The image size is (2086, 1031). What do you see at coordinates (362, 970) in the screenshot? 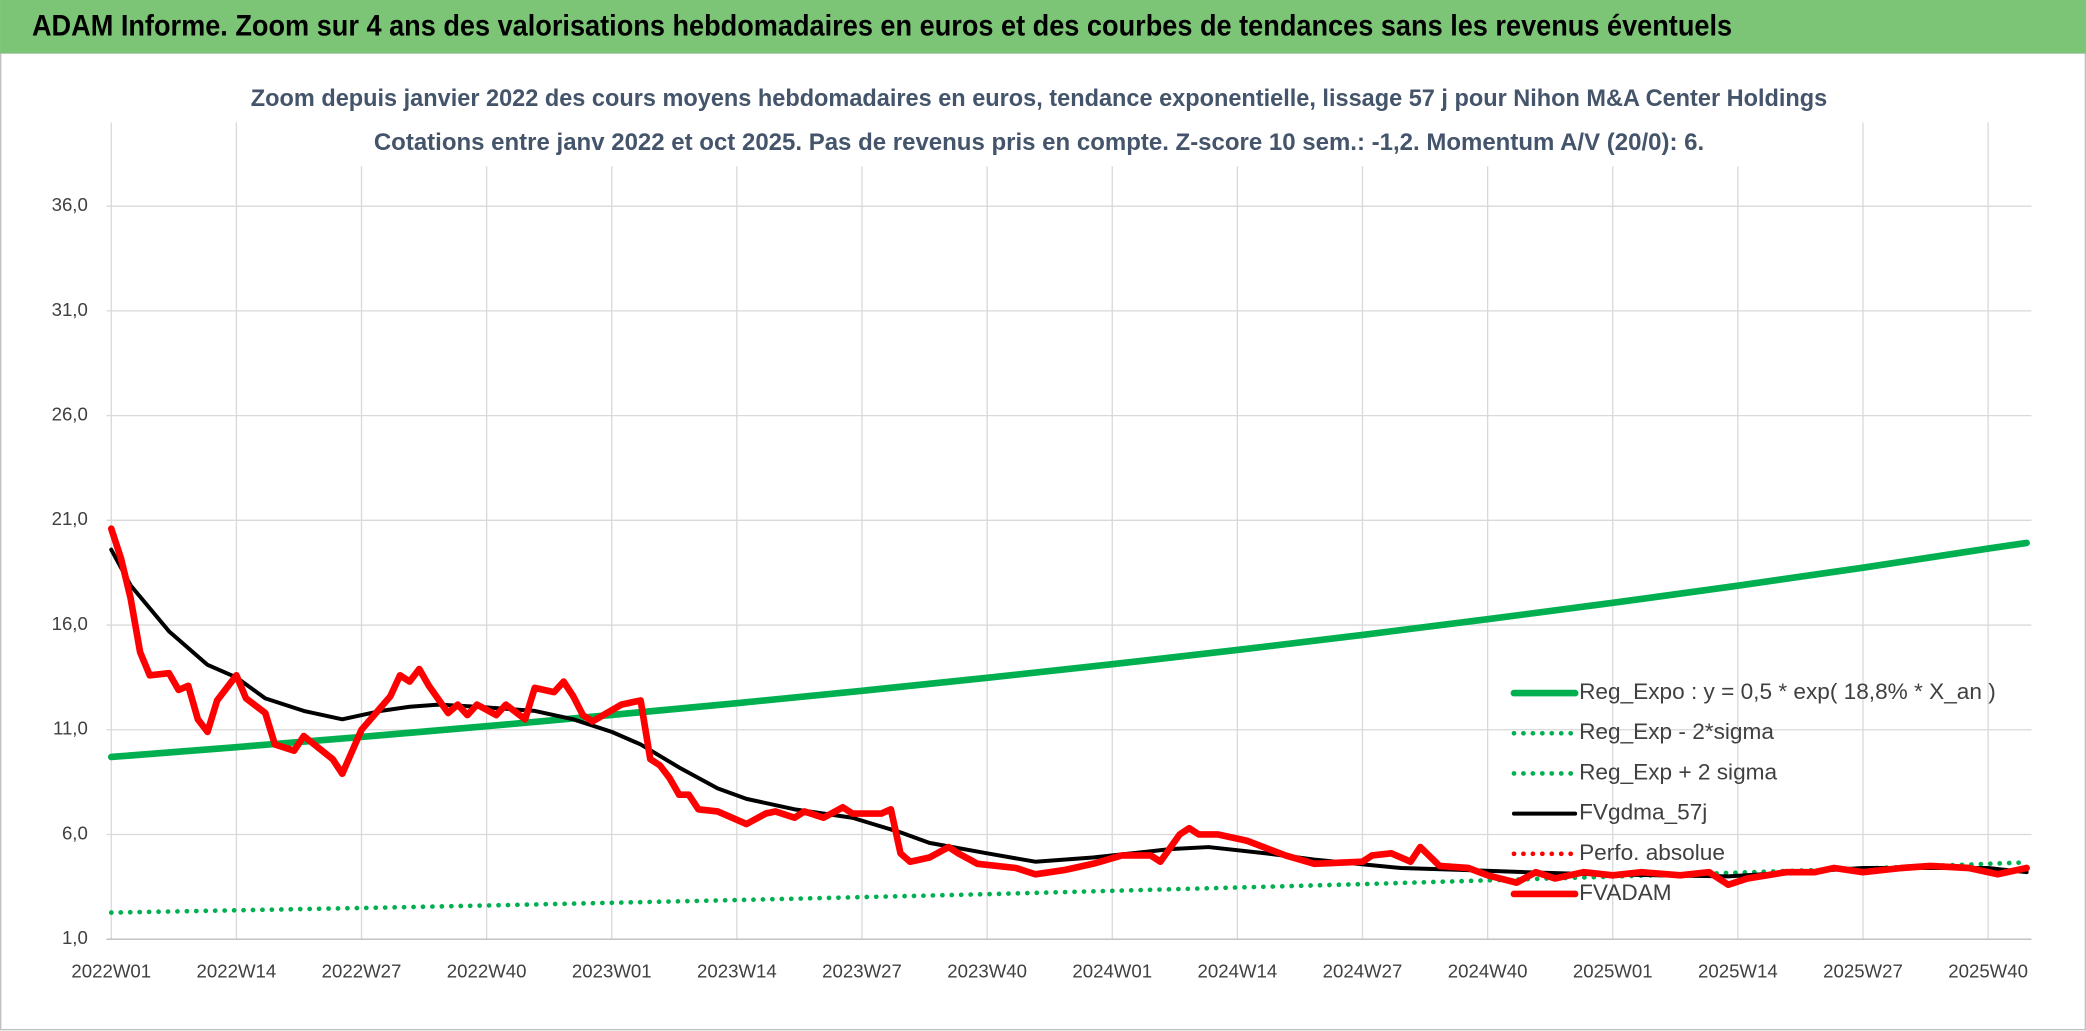
I see `x-tick-label: 2022W27` at bounding box center [362, 970].